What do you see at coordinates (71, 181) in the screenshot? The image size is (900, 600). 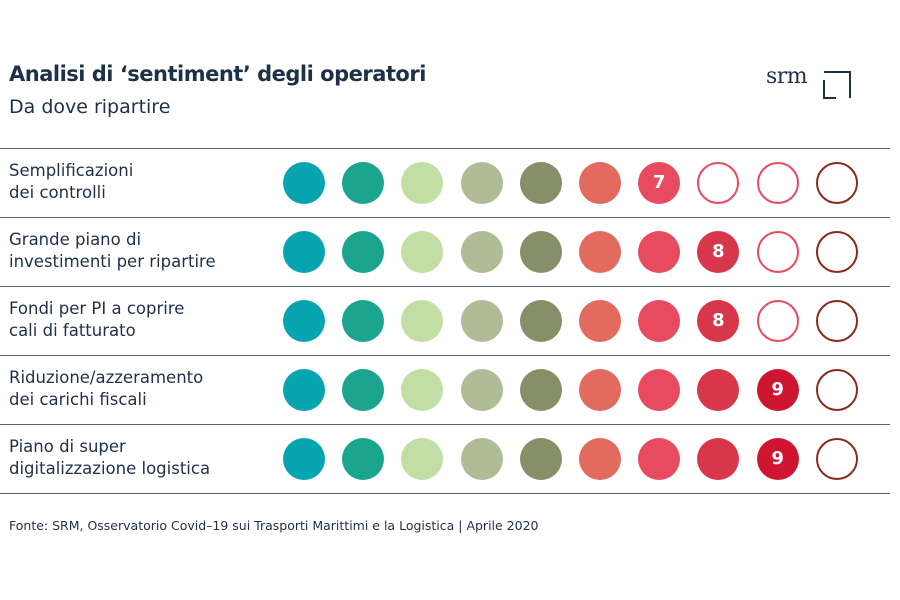 I see `row-label: Semplificazioni dei controlli` at bounding box center [71, 181].